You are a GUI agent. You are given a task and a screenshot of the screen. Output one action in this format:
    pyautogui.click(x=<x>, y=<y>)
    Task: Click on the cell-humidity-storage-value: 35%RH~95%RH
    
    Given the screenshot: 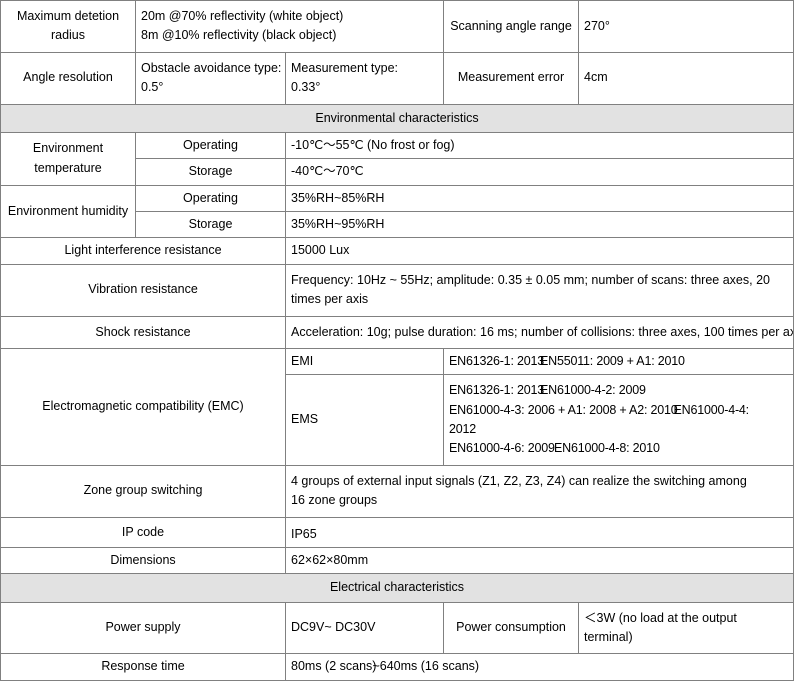 What is the action you would take?
    pyautogui.click(x=539, y=224)
    